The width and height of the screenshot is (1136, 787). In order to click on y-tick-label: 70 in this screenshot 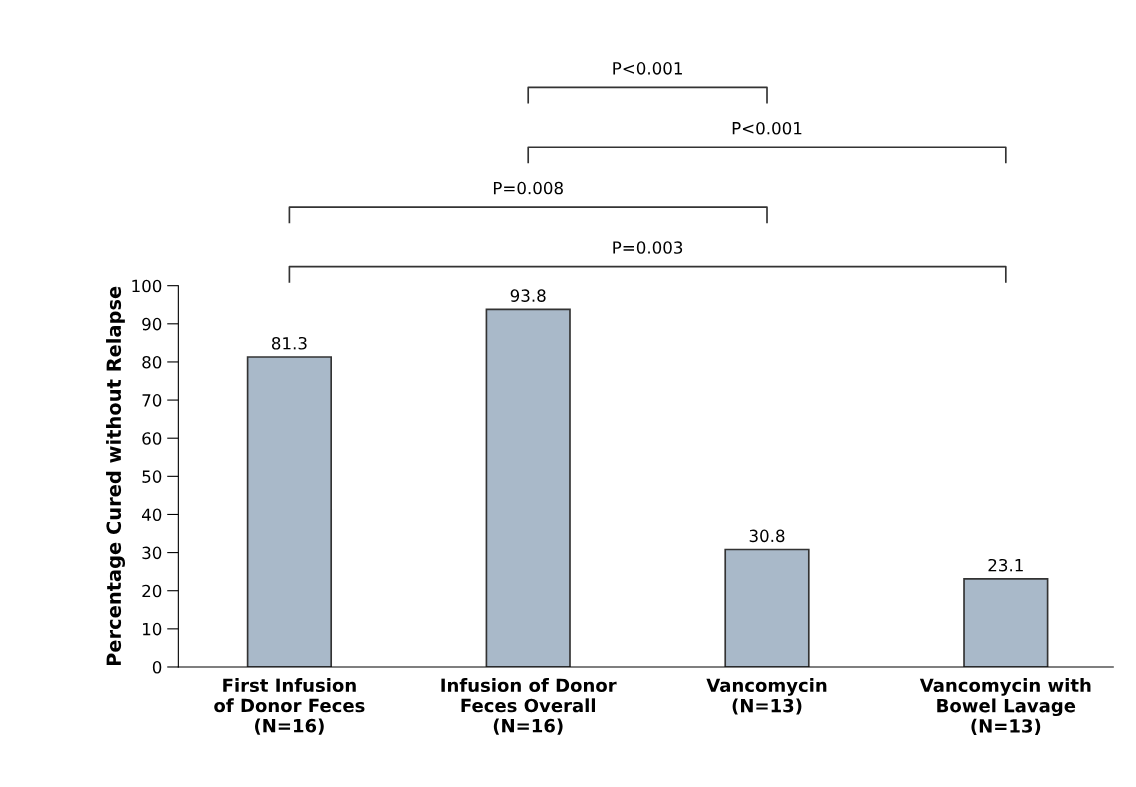, I will do `click(152, 400)`.